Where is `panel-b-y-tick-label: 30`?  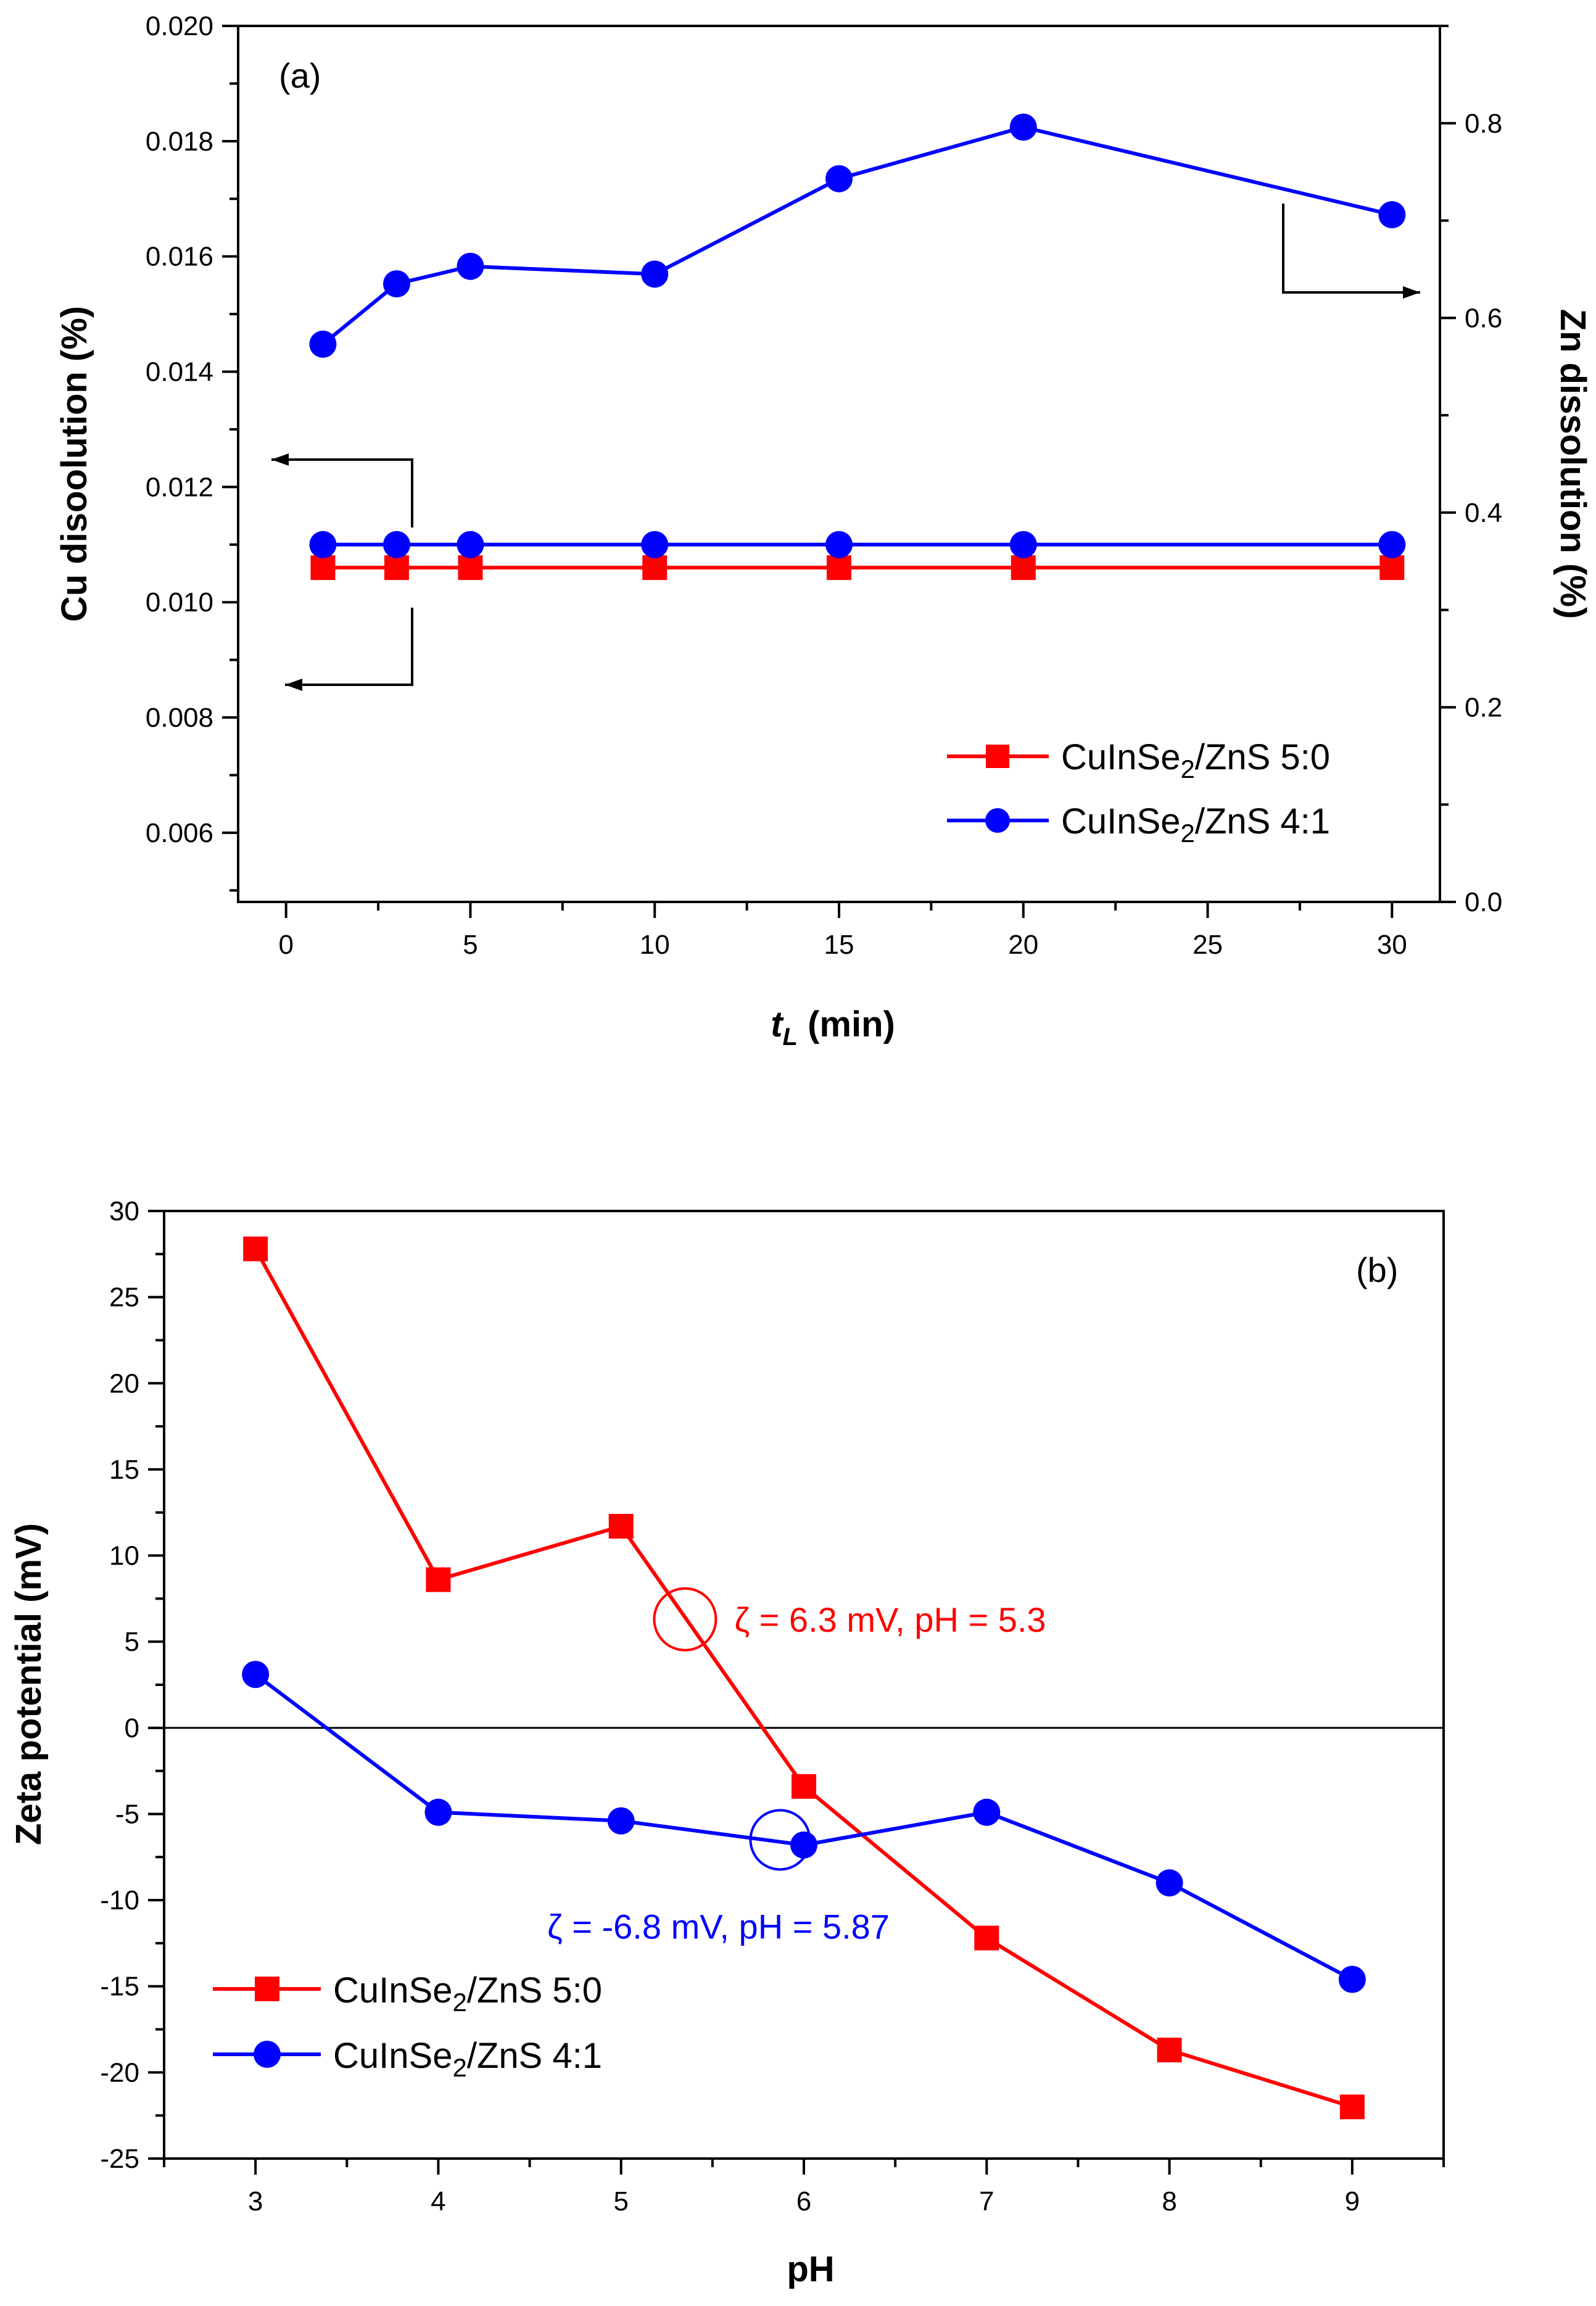 panel-b-y-tick-label: 30 is located at coordinates (124, 1211).